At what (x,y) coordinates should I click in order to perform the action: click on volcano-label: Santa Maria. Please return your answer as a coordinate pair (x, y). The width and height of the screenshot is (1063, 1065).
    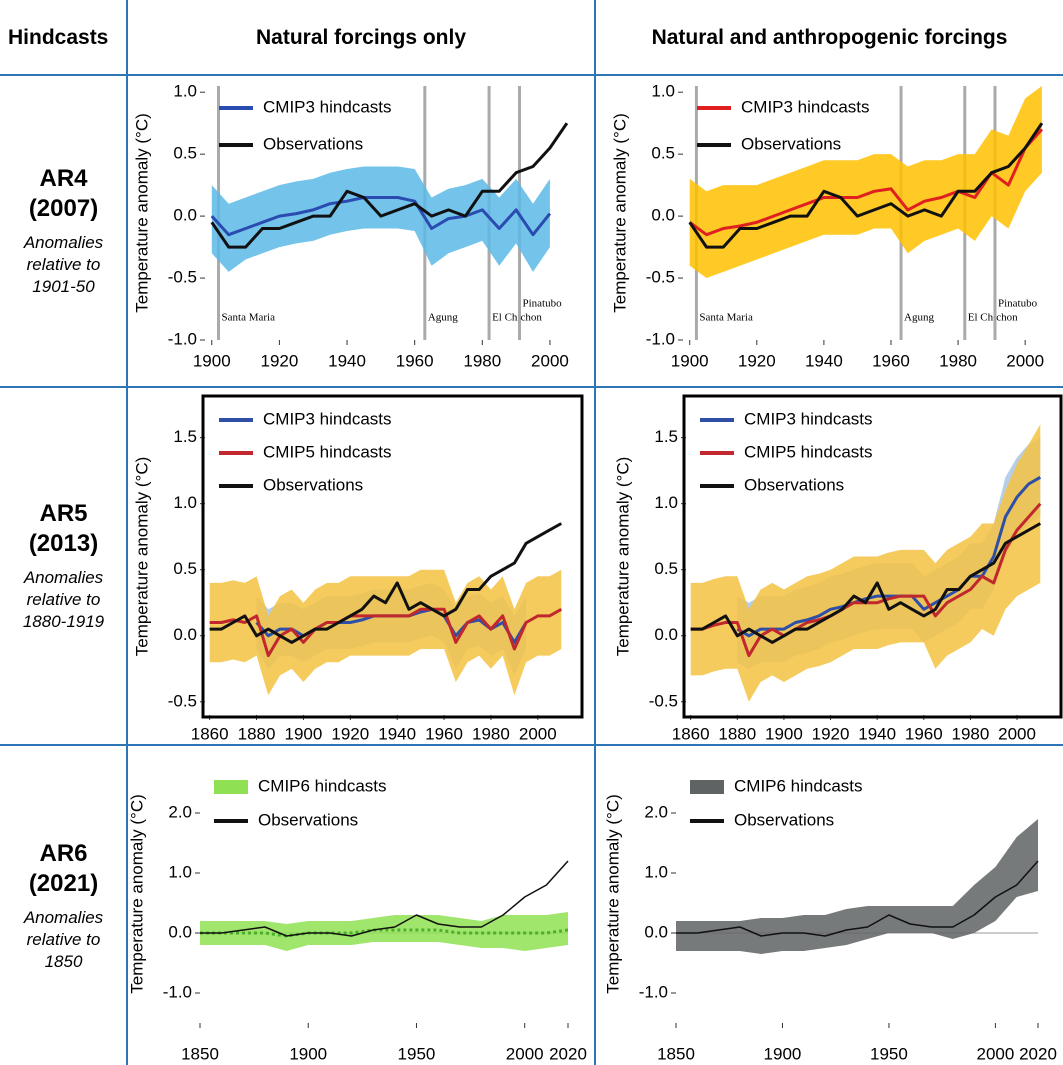
    Looking at the image, I should click on (249, 318).